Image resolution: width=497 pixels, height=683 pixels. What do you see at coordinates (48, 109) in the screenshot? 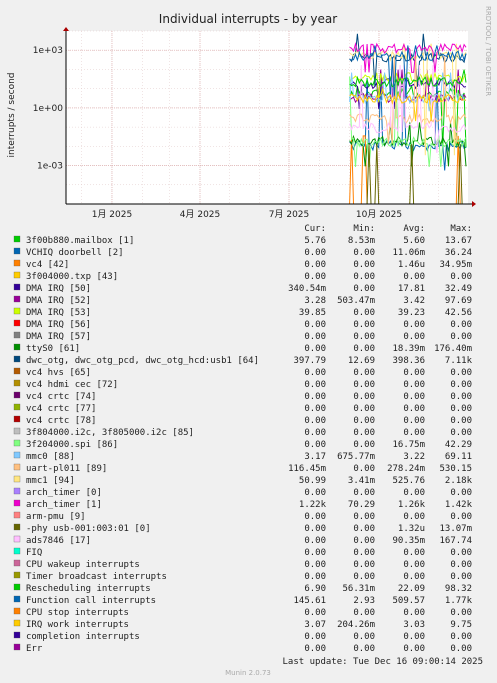
I see `y-tick-label: 1e+00` at bounding box center [48, 109].